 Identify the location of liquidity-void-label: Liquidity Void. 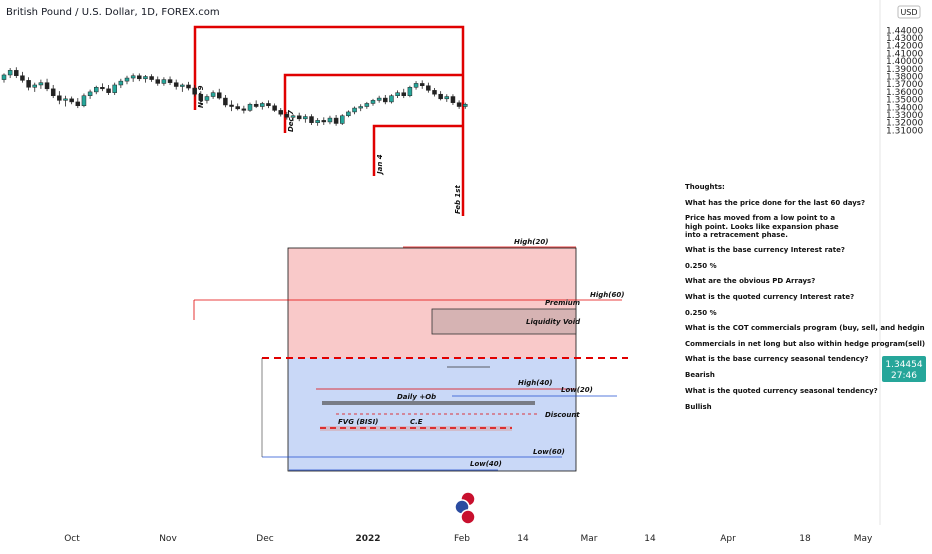
(553, 322).